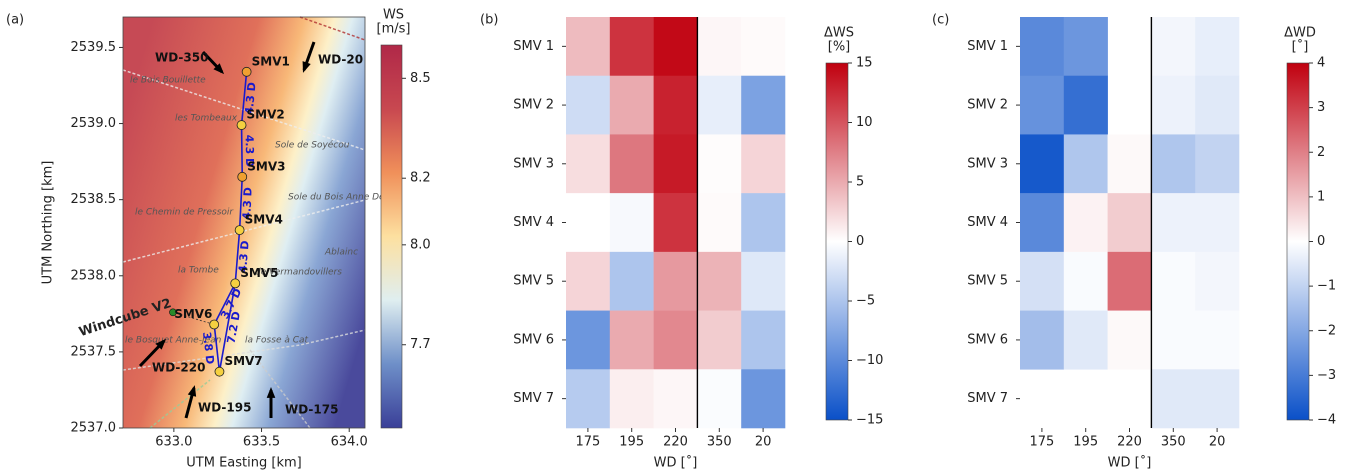  Describe the element at coordinates (420, 78) in the screenshot. I see `colorbar-tick-label: 8.5` at that location.